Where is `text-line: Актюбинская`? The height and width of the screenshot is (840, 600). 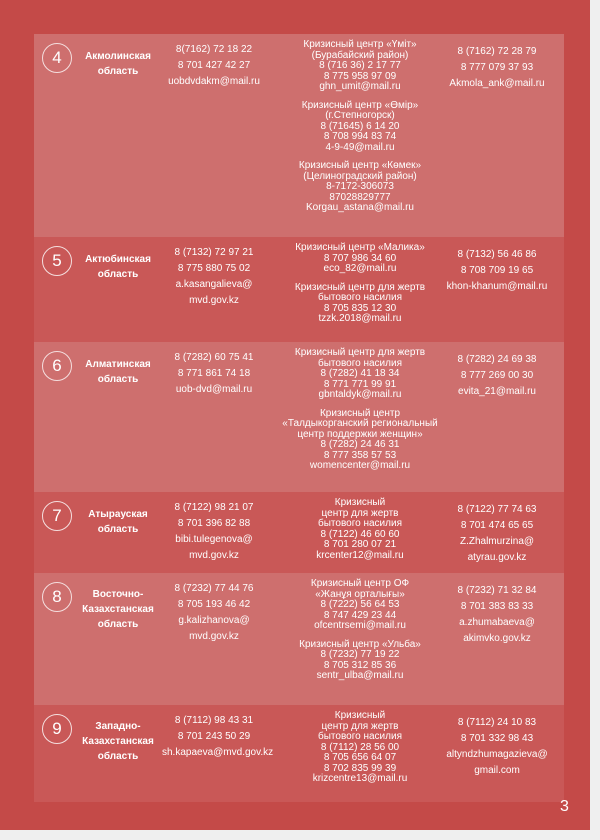 text-line: Актюбинская is located at coordinates (118, 259).